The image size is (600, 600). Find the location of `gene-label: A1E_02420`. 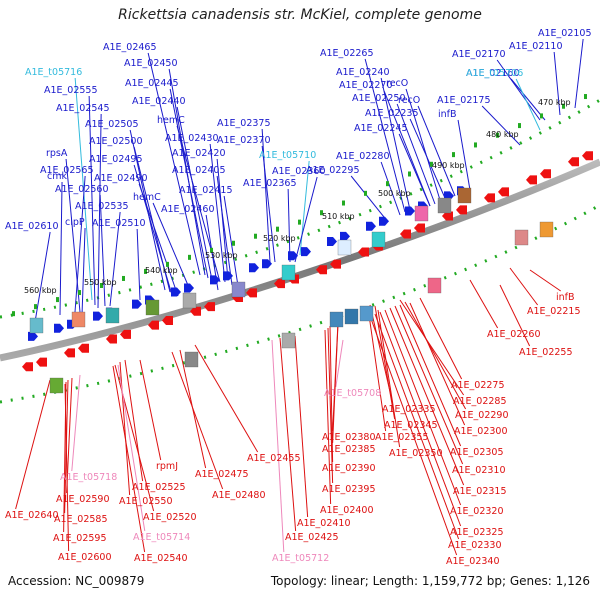

gene-label: A1E_02420 is located at coordinates (199, 153).